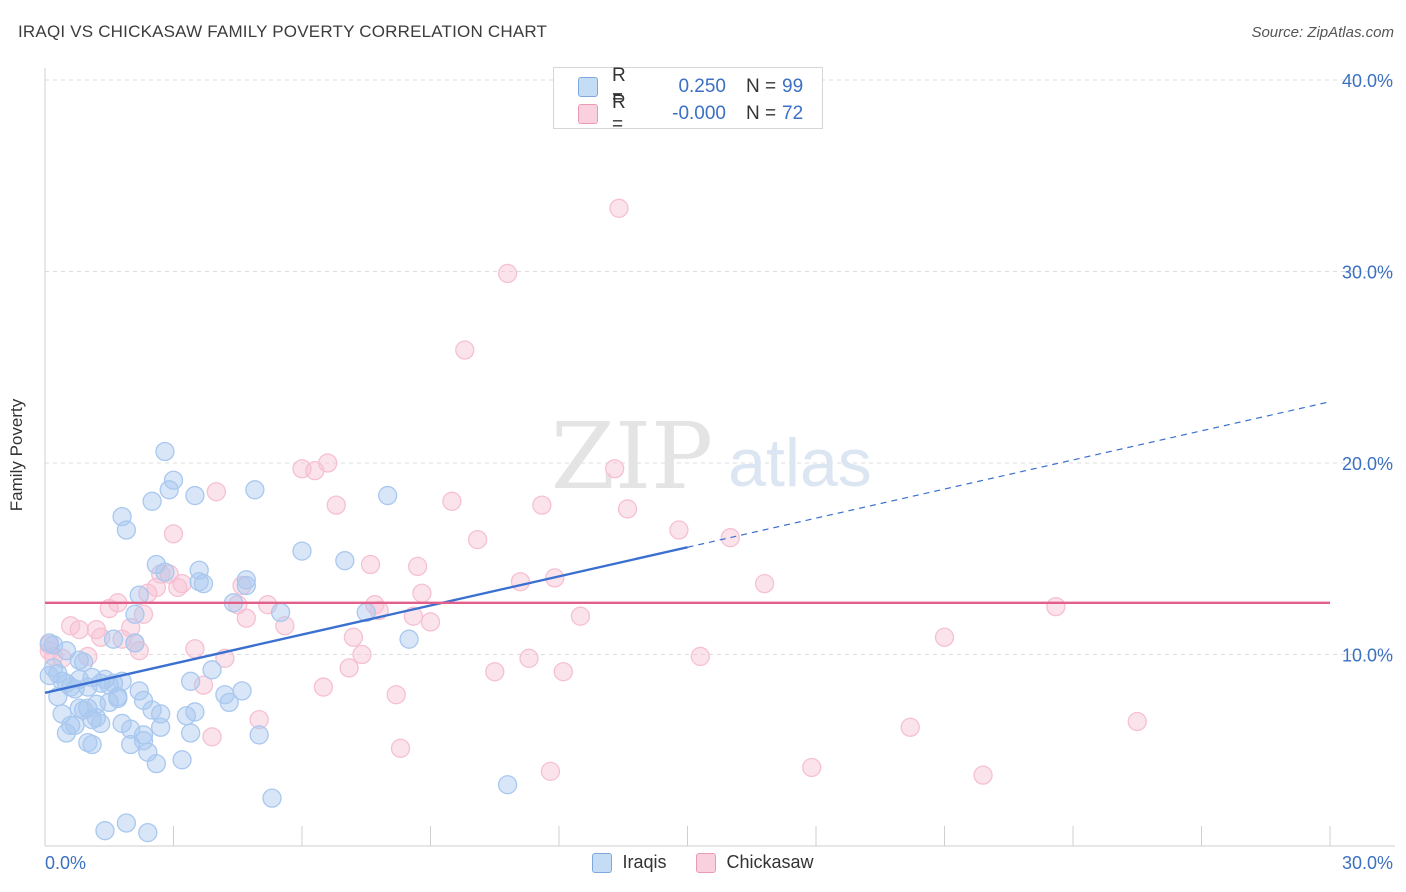 This screenshot has width=1406, height=892. I want to click on series-legend: Iraqis Chickasaw, so click(703, 862).